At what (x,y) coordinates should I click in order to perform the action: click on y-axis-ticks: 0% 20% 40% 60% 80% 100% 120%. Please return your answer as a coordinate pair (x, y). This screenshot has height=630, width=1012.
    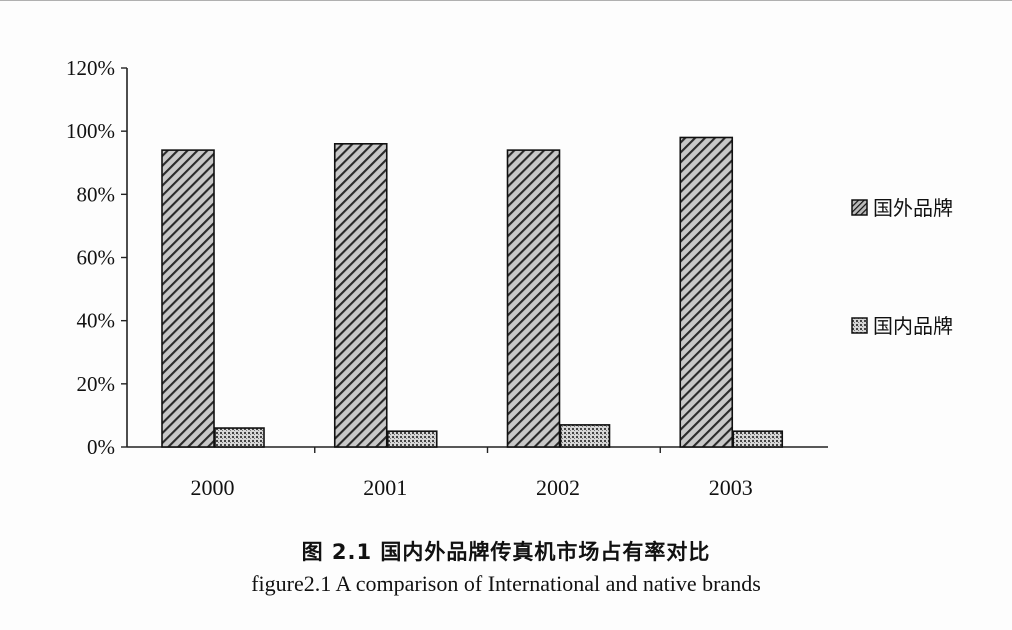
    Looking at the image, I should click on (96, 257).